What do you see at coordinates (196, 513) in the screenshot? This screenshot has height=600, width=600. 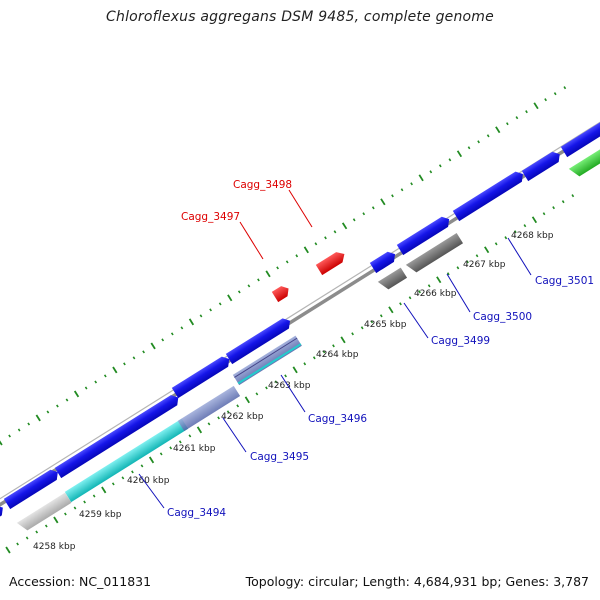 I see `label-cagg-3494: Cagg_3494` at bounding box center [196, 513].